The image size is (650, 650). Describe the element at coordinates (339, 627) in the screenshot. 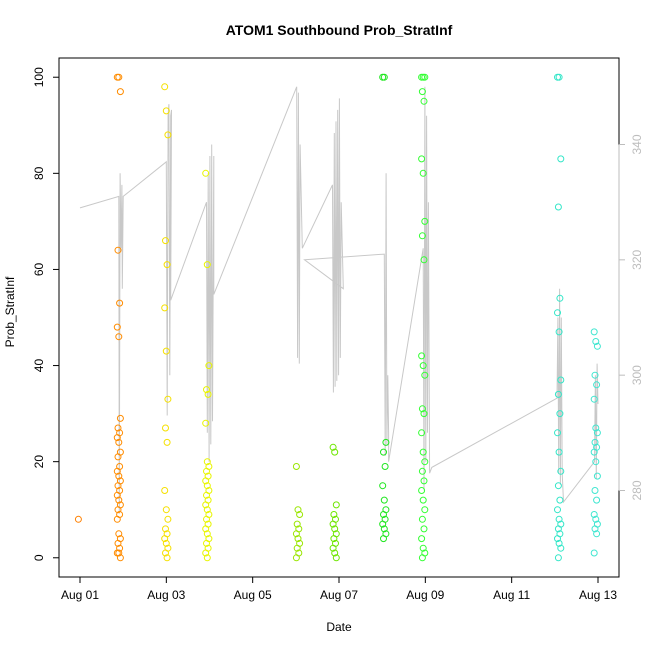

I see `x-axis-label: Date` at that location.